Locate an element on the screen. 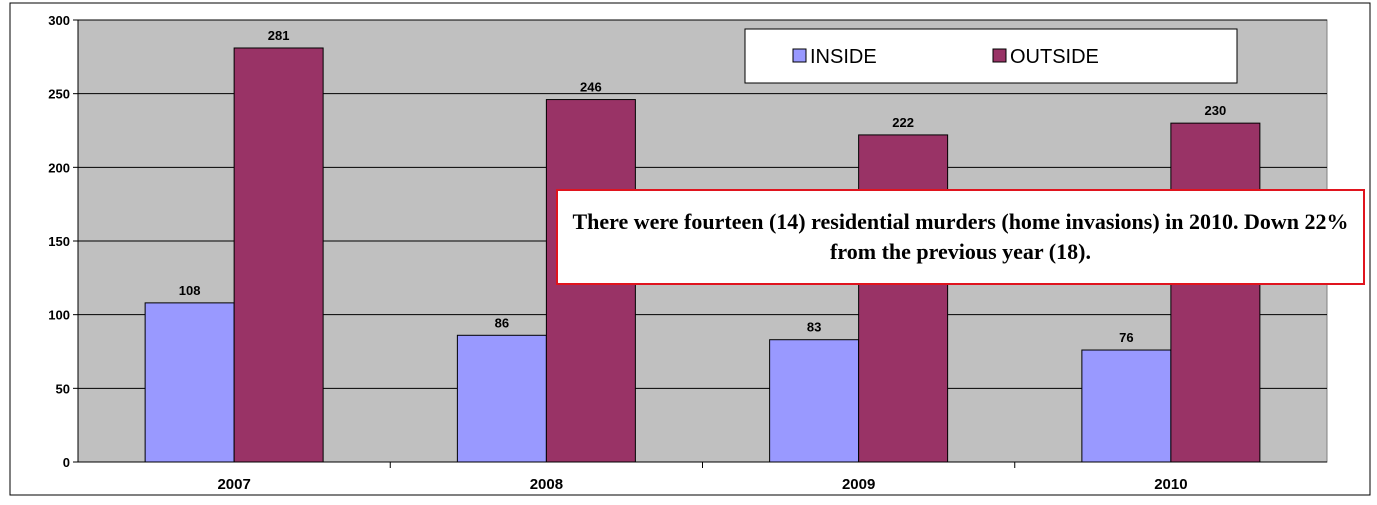  data-label: 281 is located at coordinates (279, 35).